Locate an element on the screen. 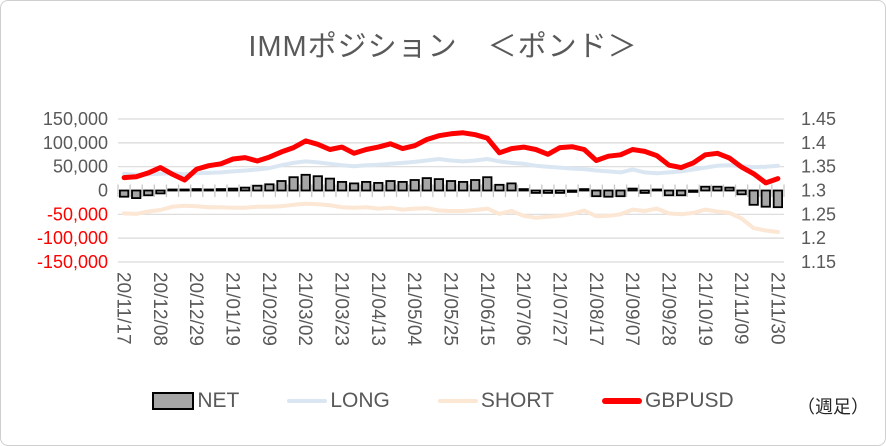 The height and width of the screenshot is (446, 886). x-axis-label: 21/05/25 is located at coordinates (450, 309).